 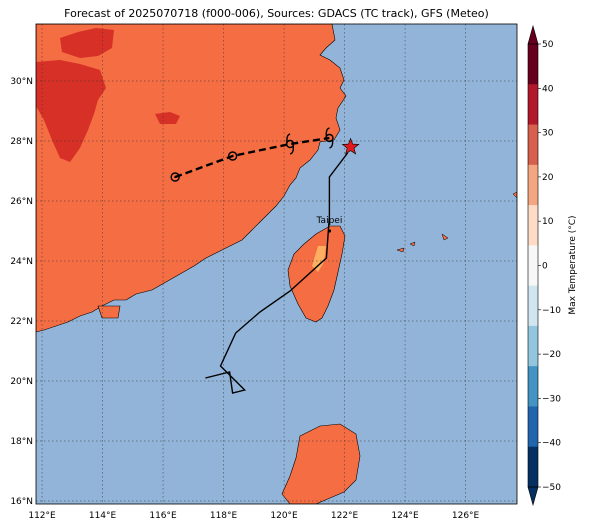 I want to click on colorbar-tick-label: 0, so click(x=545, y=267).